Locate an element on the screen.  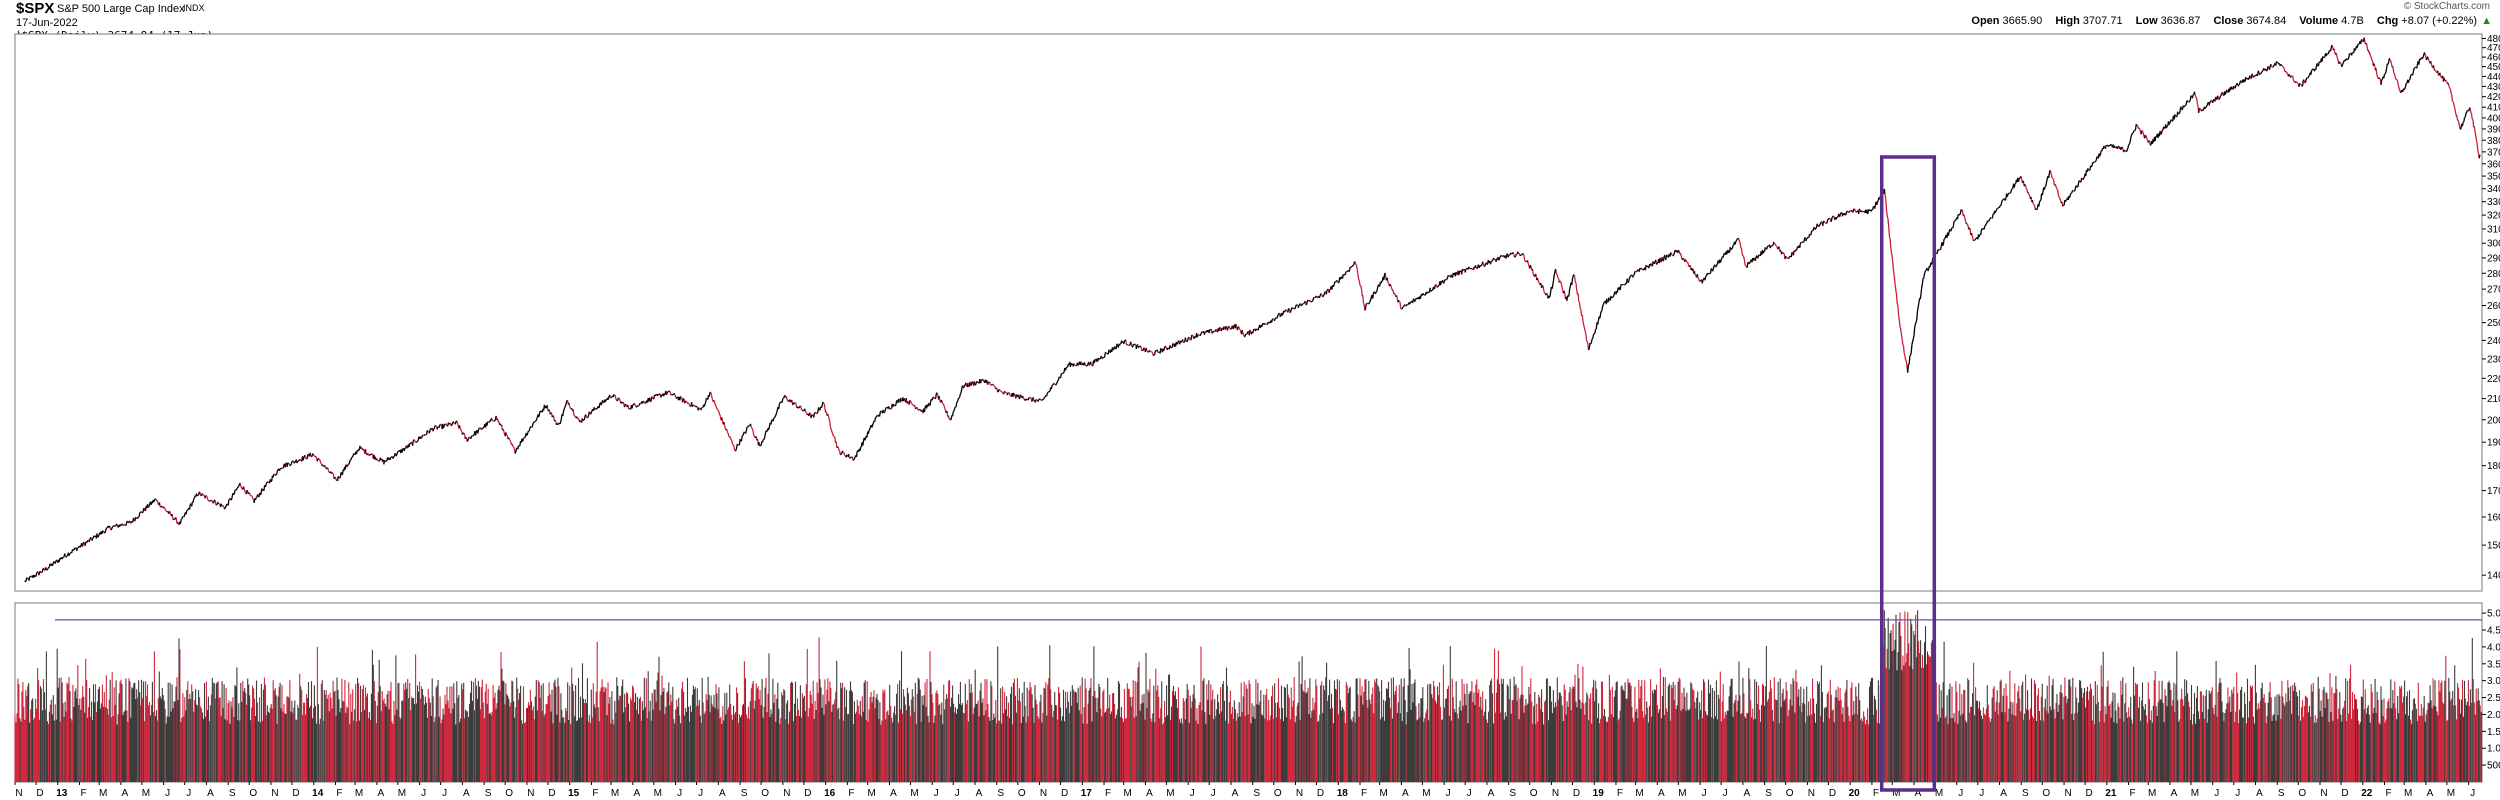
price-y-tick-label: 3700 is located at coordinates (2493, 152).